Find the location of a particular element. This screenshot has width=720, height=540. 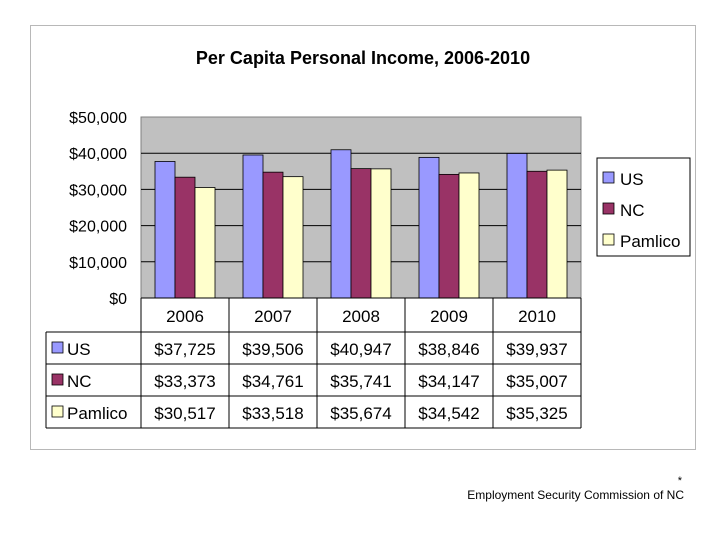

data-label: $35,674 is located at coordinates (360, 413).